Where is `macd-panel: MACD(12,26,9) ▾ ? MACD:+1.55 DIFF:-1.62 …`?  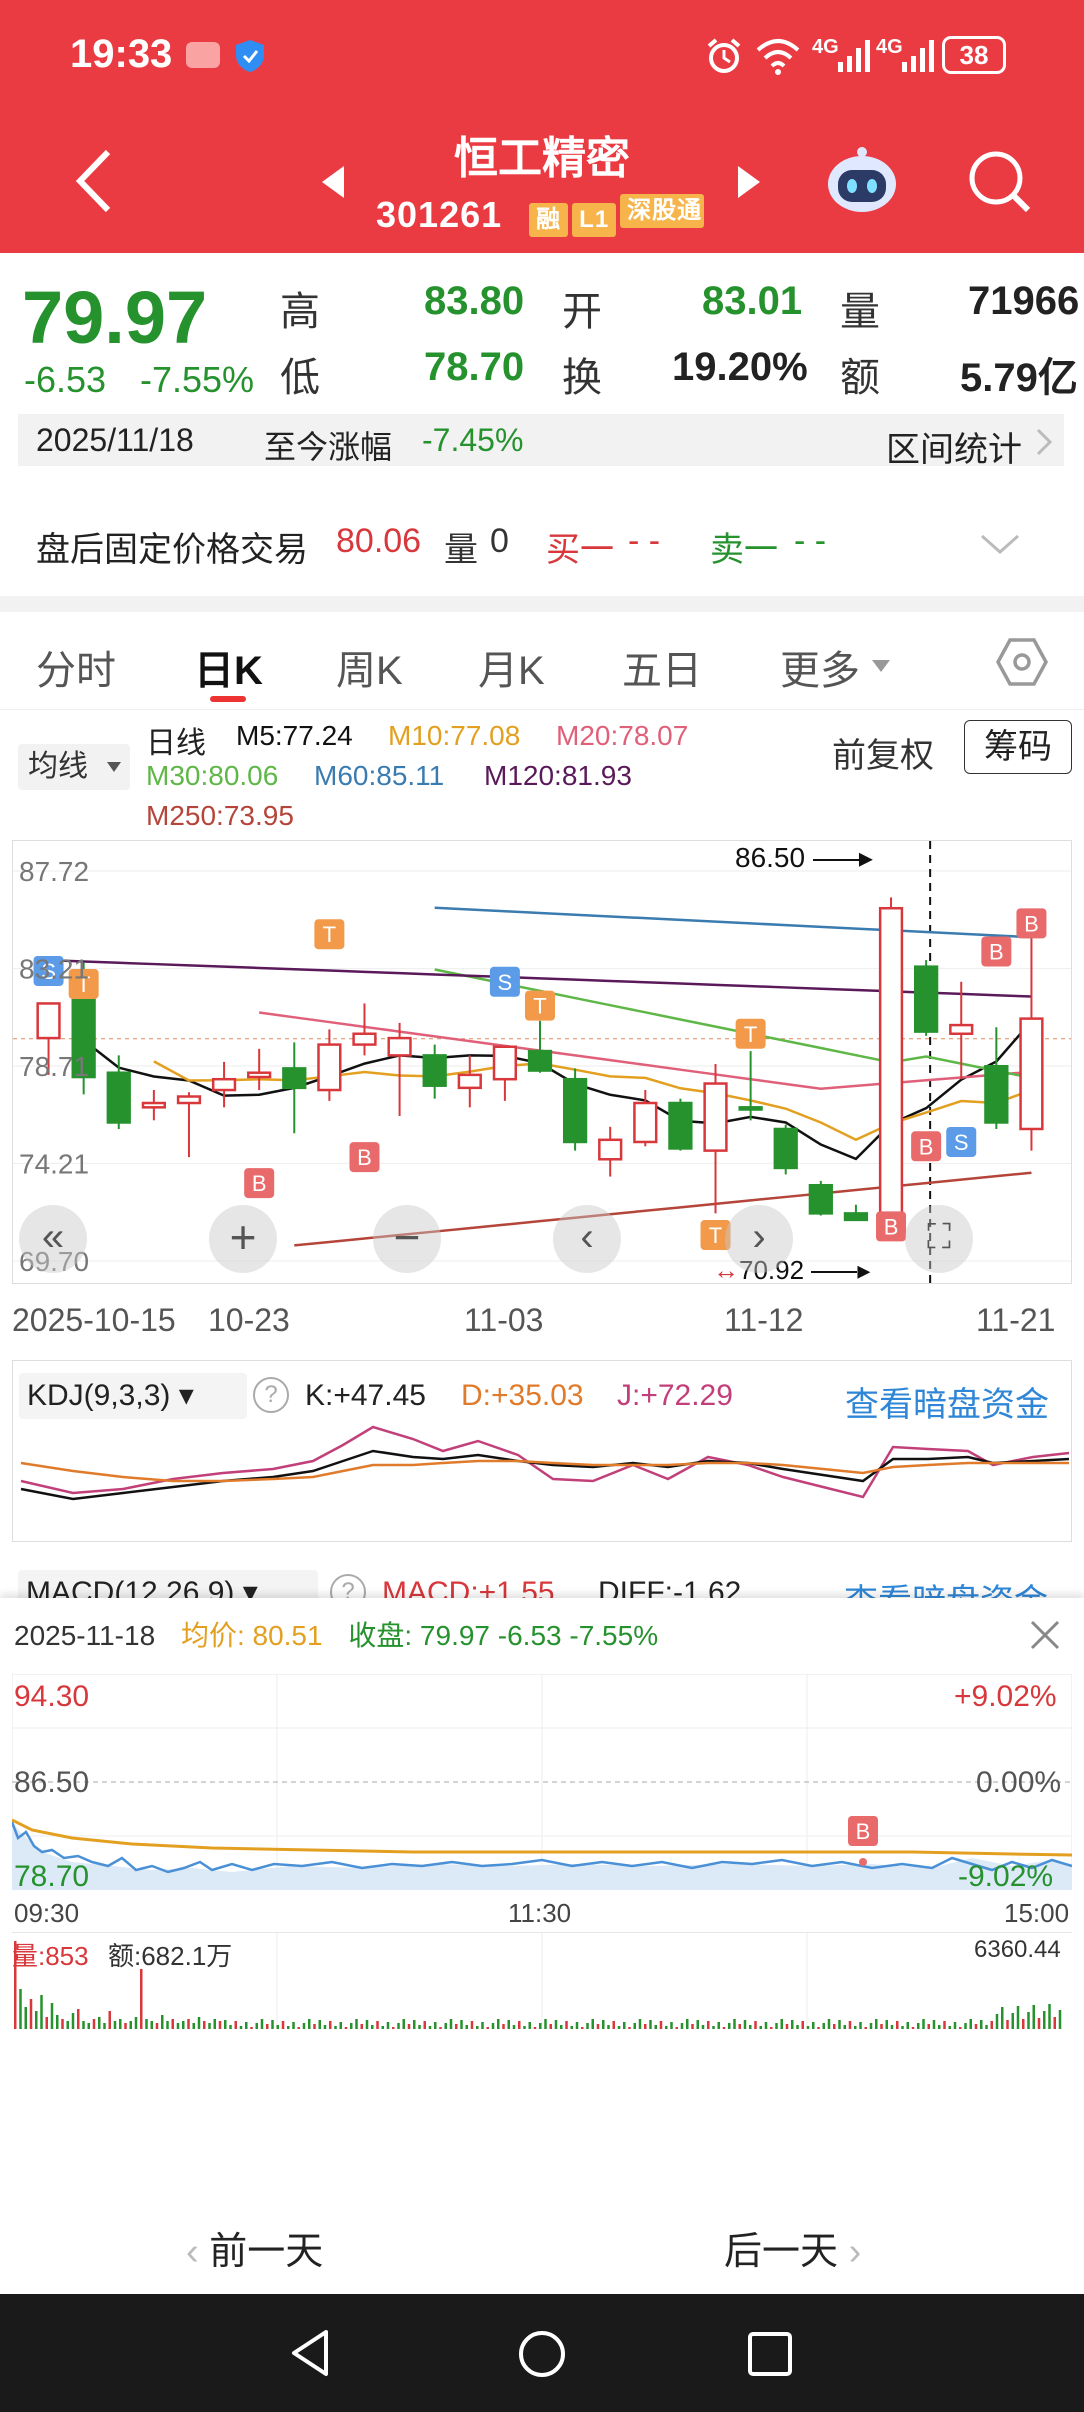
macd-panel: MACD(12,26,9) ▾ ? MACD:+1.55 DIFF:-1.62 … is located at coordinates (542, 1580).